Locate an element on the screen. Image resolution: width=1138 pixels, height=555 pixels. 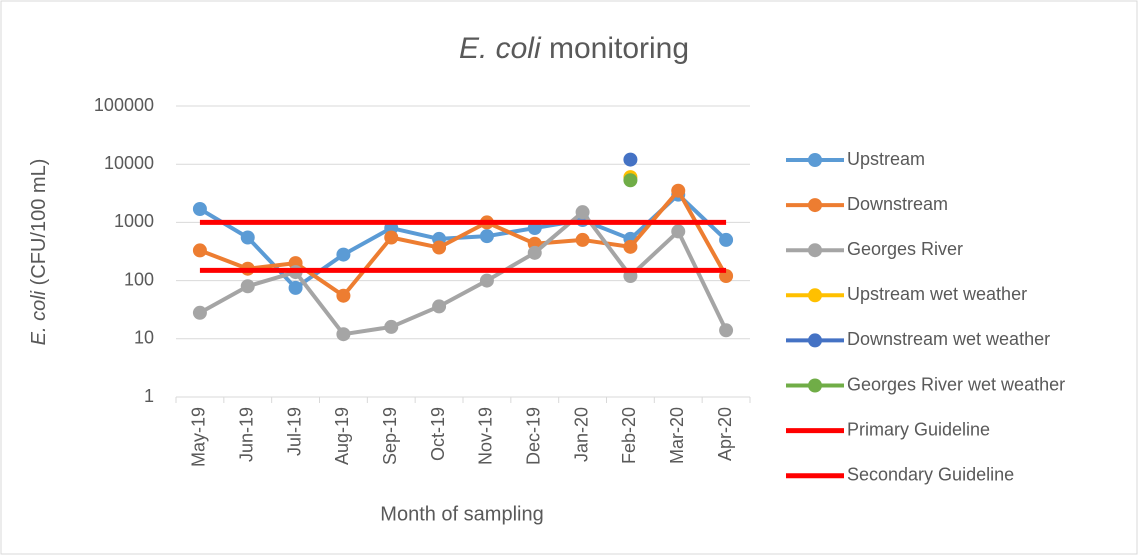
x-tick-label: Feb-20 is located at coordinates (629, 435).